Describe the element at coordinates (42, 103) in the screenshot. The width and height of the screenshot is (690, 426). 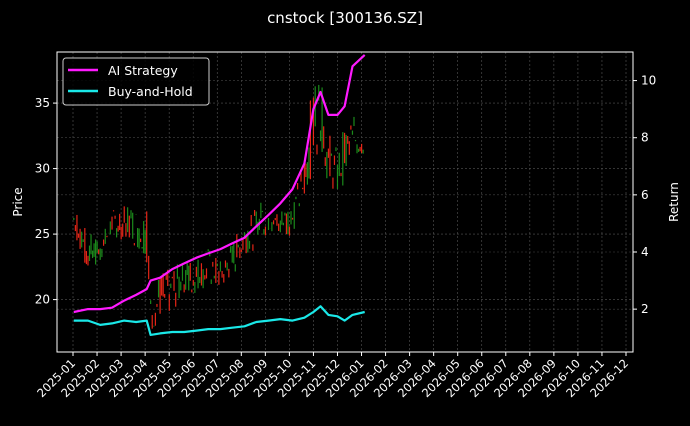
I see `y-tick-label-left: 35` at that location.